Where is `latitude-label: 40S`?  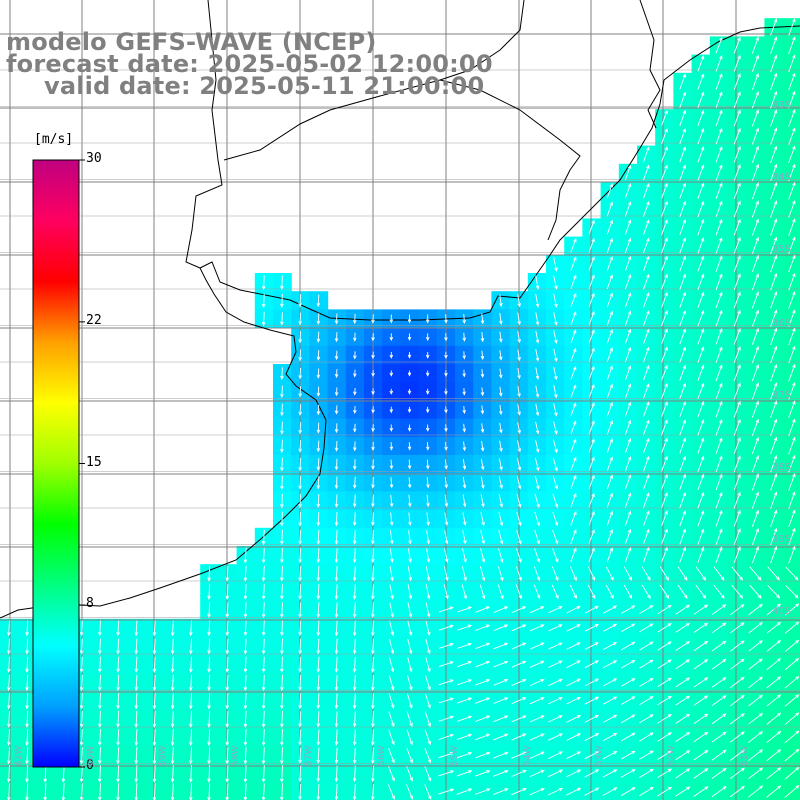
latitude-label: 40S is located at coordinates (782, 611).